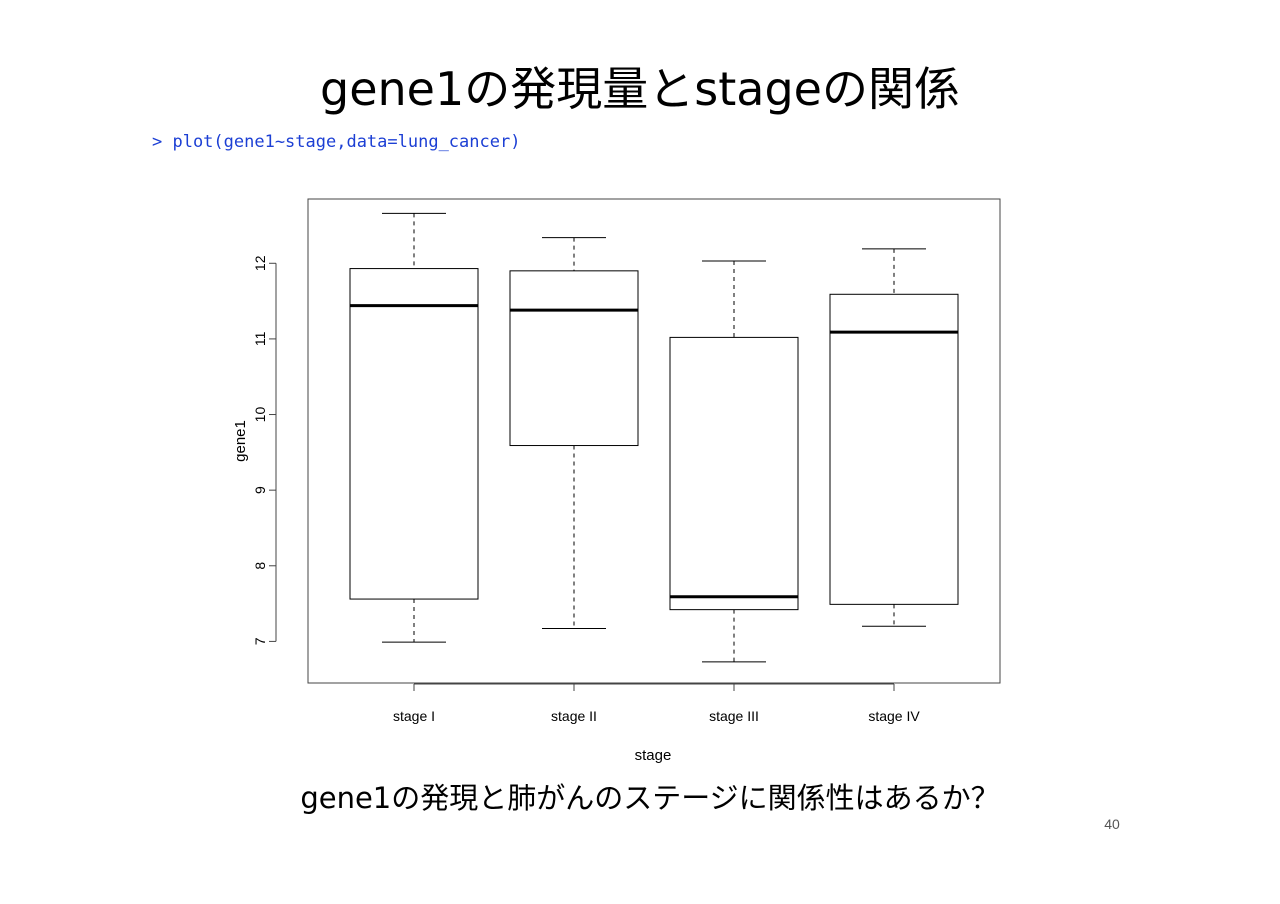 The height and width of the screenshot is (904, 1280). I want to click on y-tick-label: 12, so click(260, 263).